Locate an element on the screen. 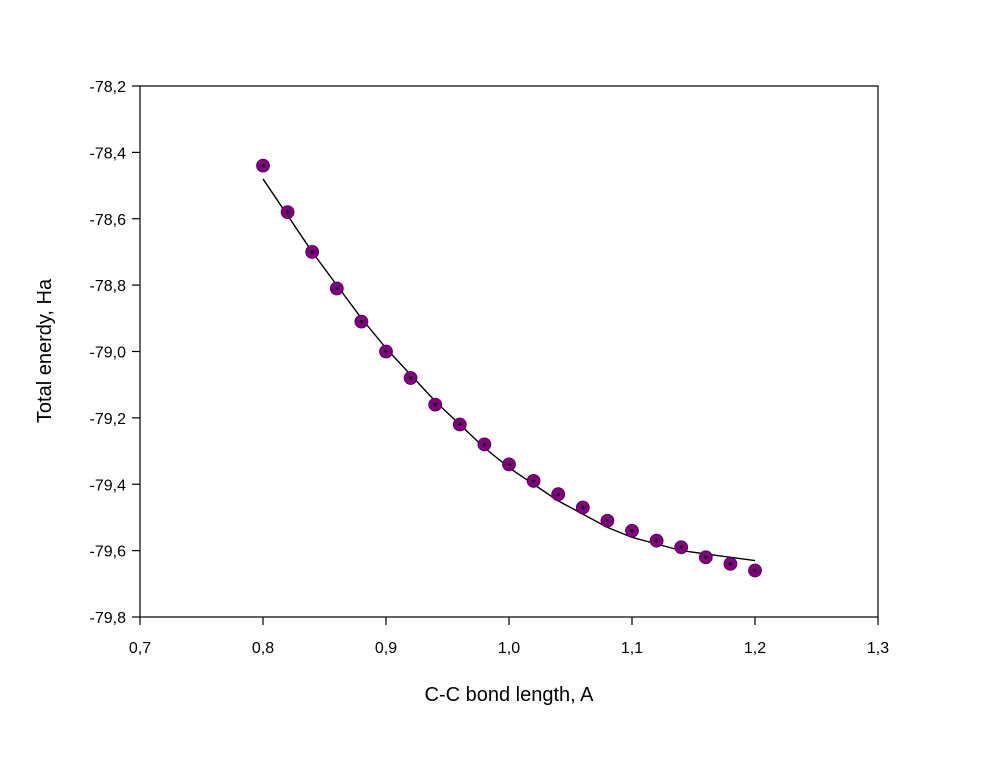 Image resolution: width=1003 pixels, height=767 pixels. x-axis-label: C-C bond length, A is located at coordinates (510, 695).